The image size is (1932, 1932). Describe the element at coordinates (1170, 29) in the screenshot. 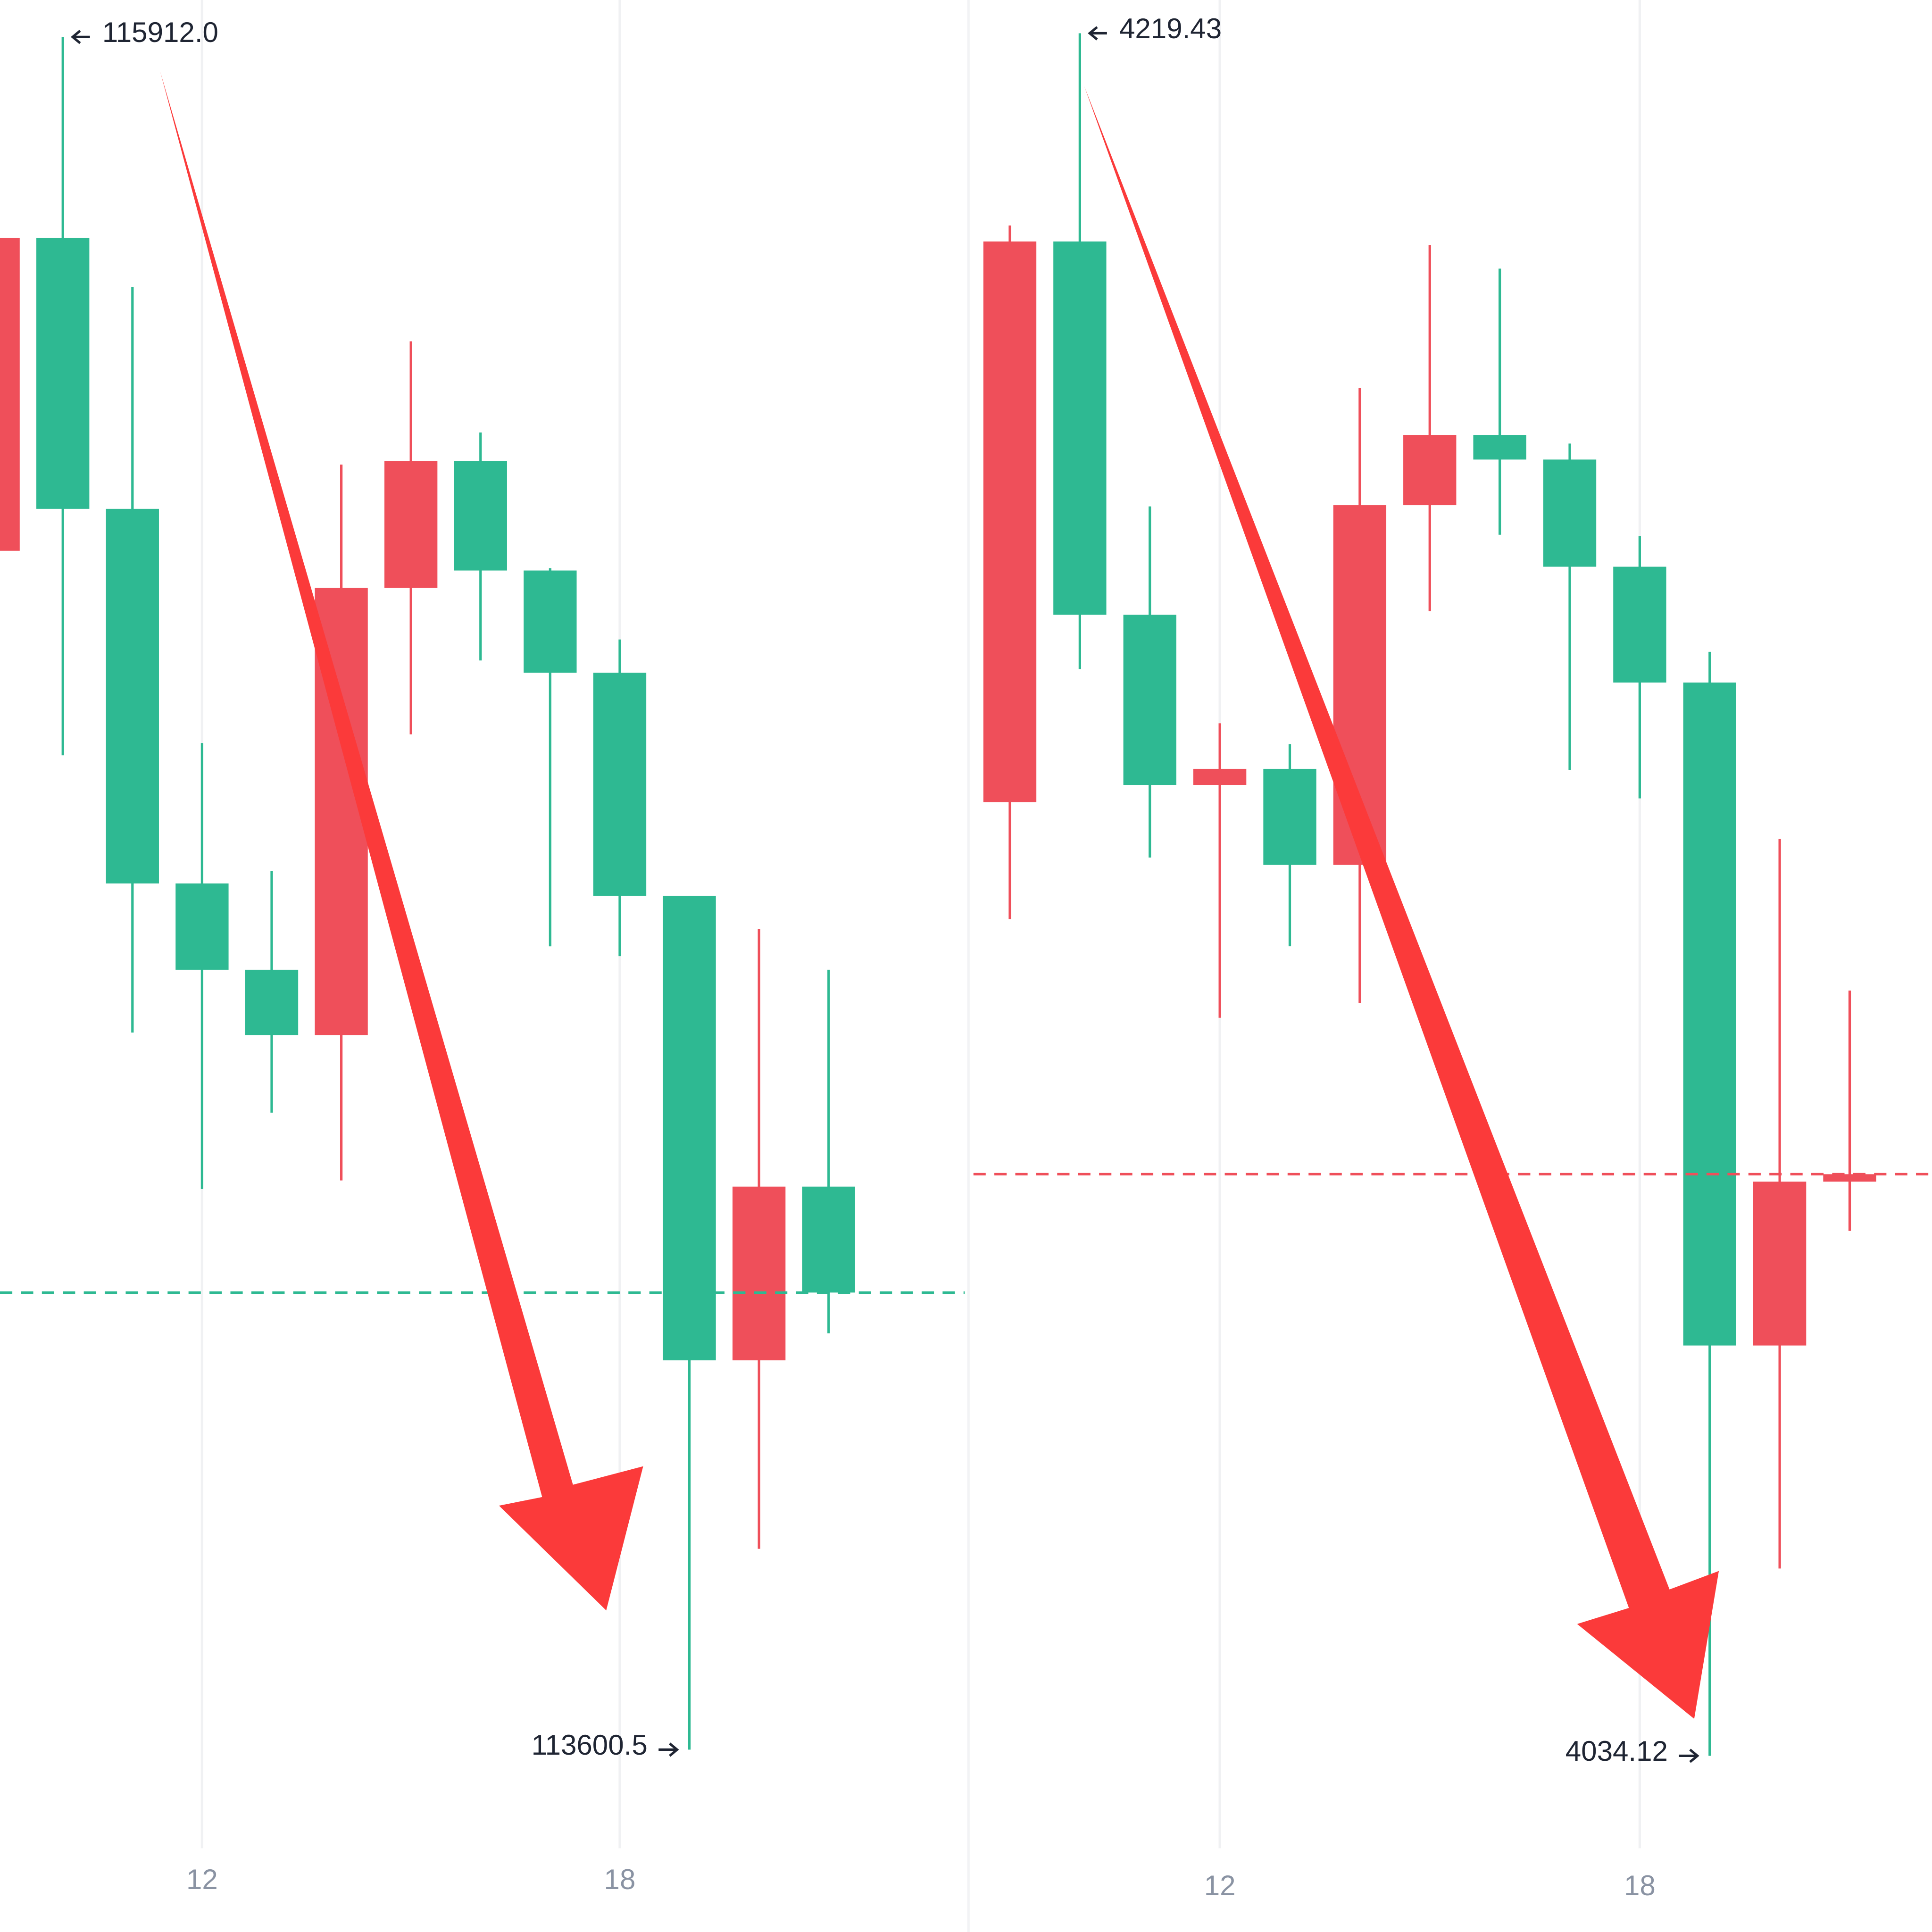

I see `max-label: 4219.43` at that location.